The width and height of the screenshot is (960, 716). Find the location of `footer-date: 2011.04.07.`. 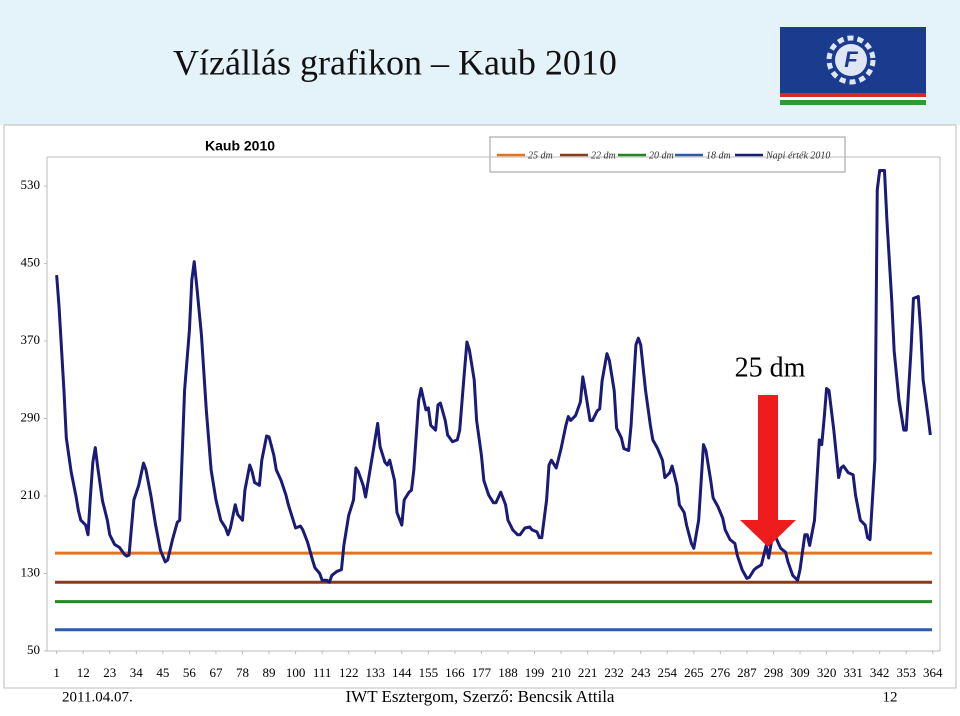

footer-date: 2011.04.07. is located at coordinates (97, 697).